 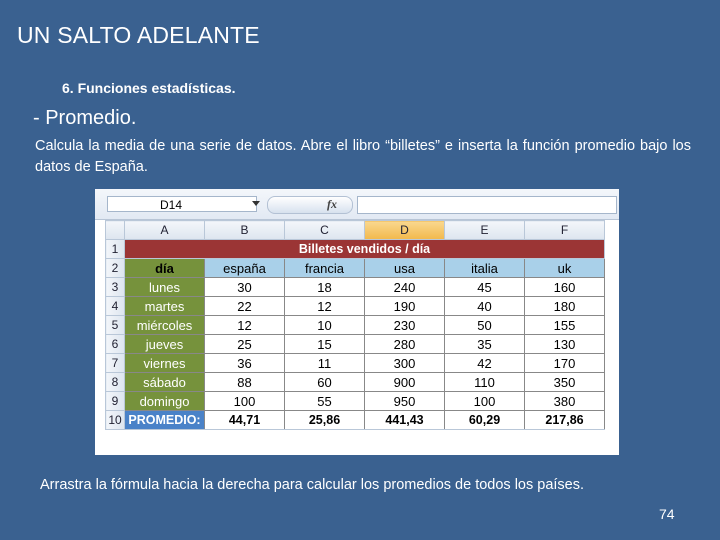 What do you see at coordinates (115, 401) in the screenshot?
I see `row-header-9: 9` at bounding box center [115, 401].